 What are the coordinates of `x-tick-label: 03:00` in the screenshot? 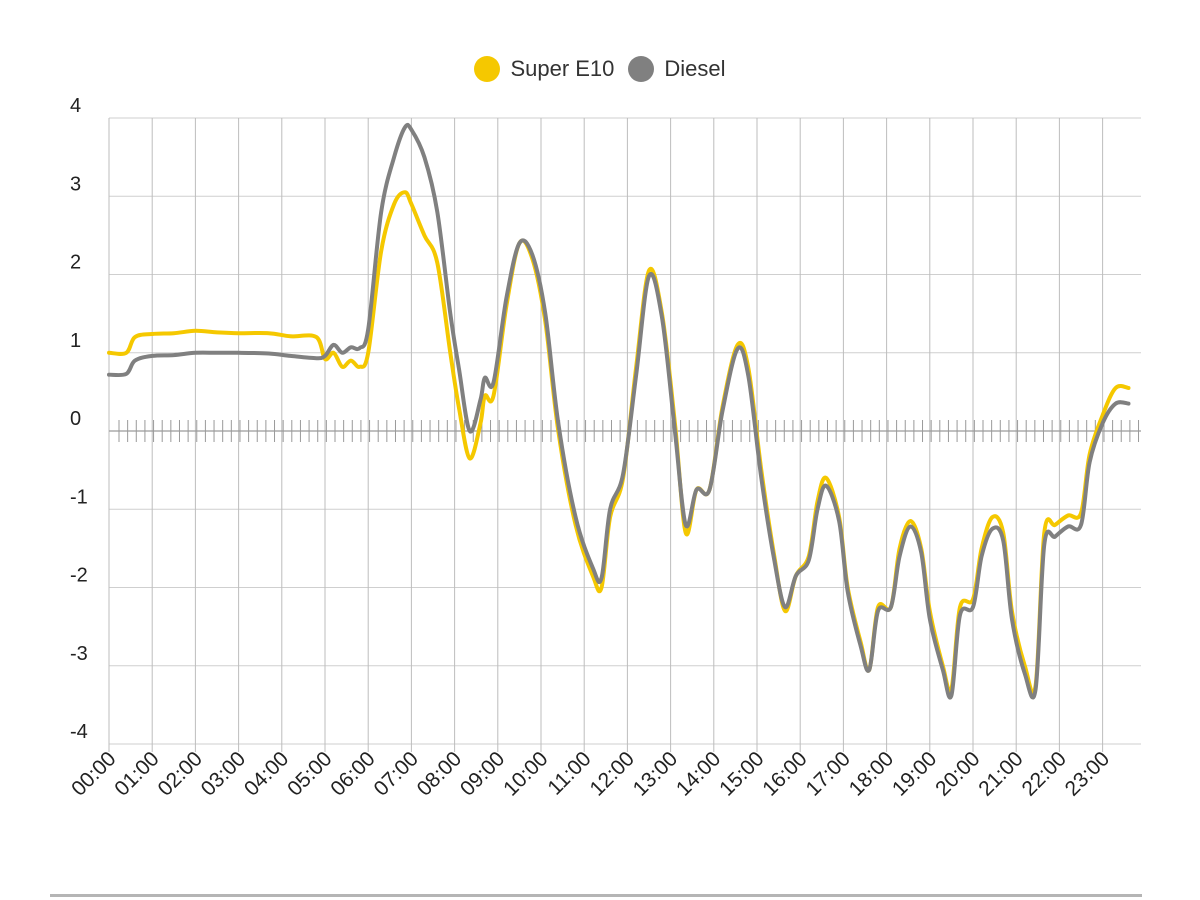 It's located at (223, 773).